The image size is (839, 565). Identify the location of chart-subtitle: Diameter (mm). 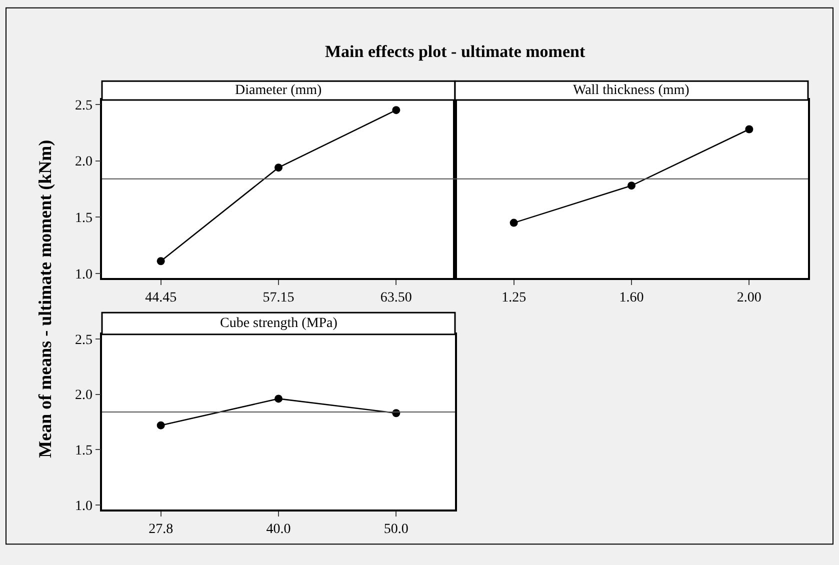
(278, 90).